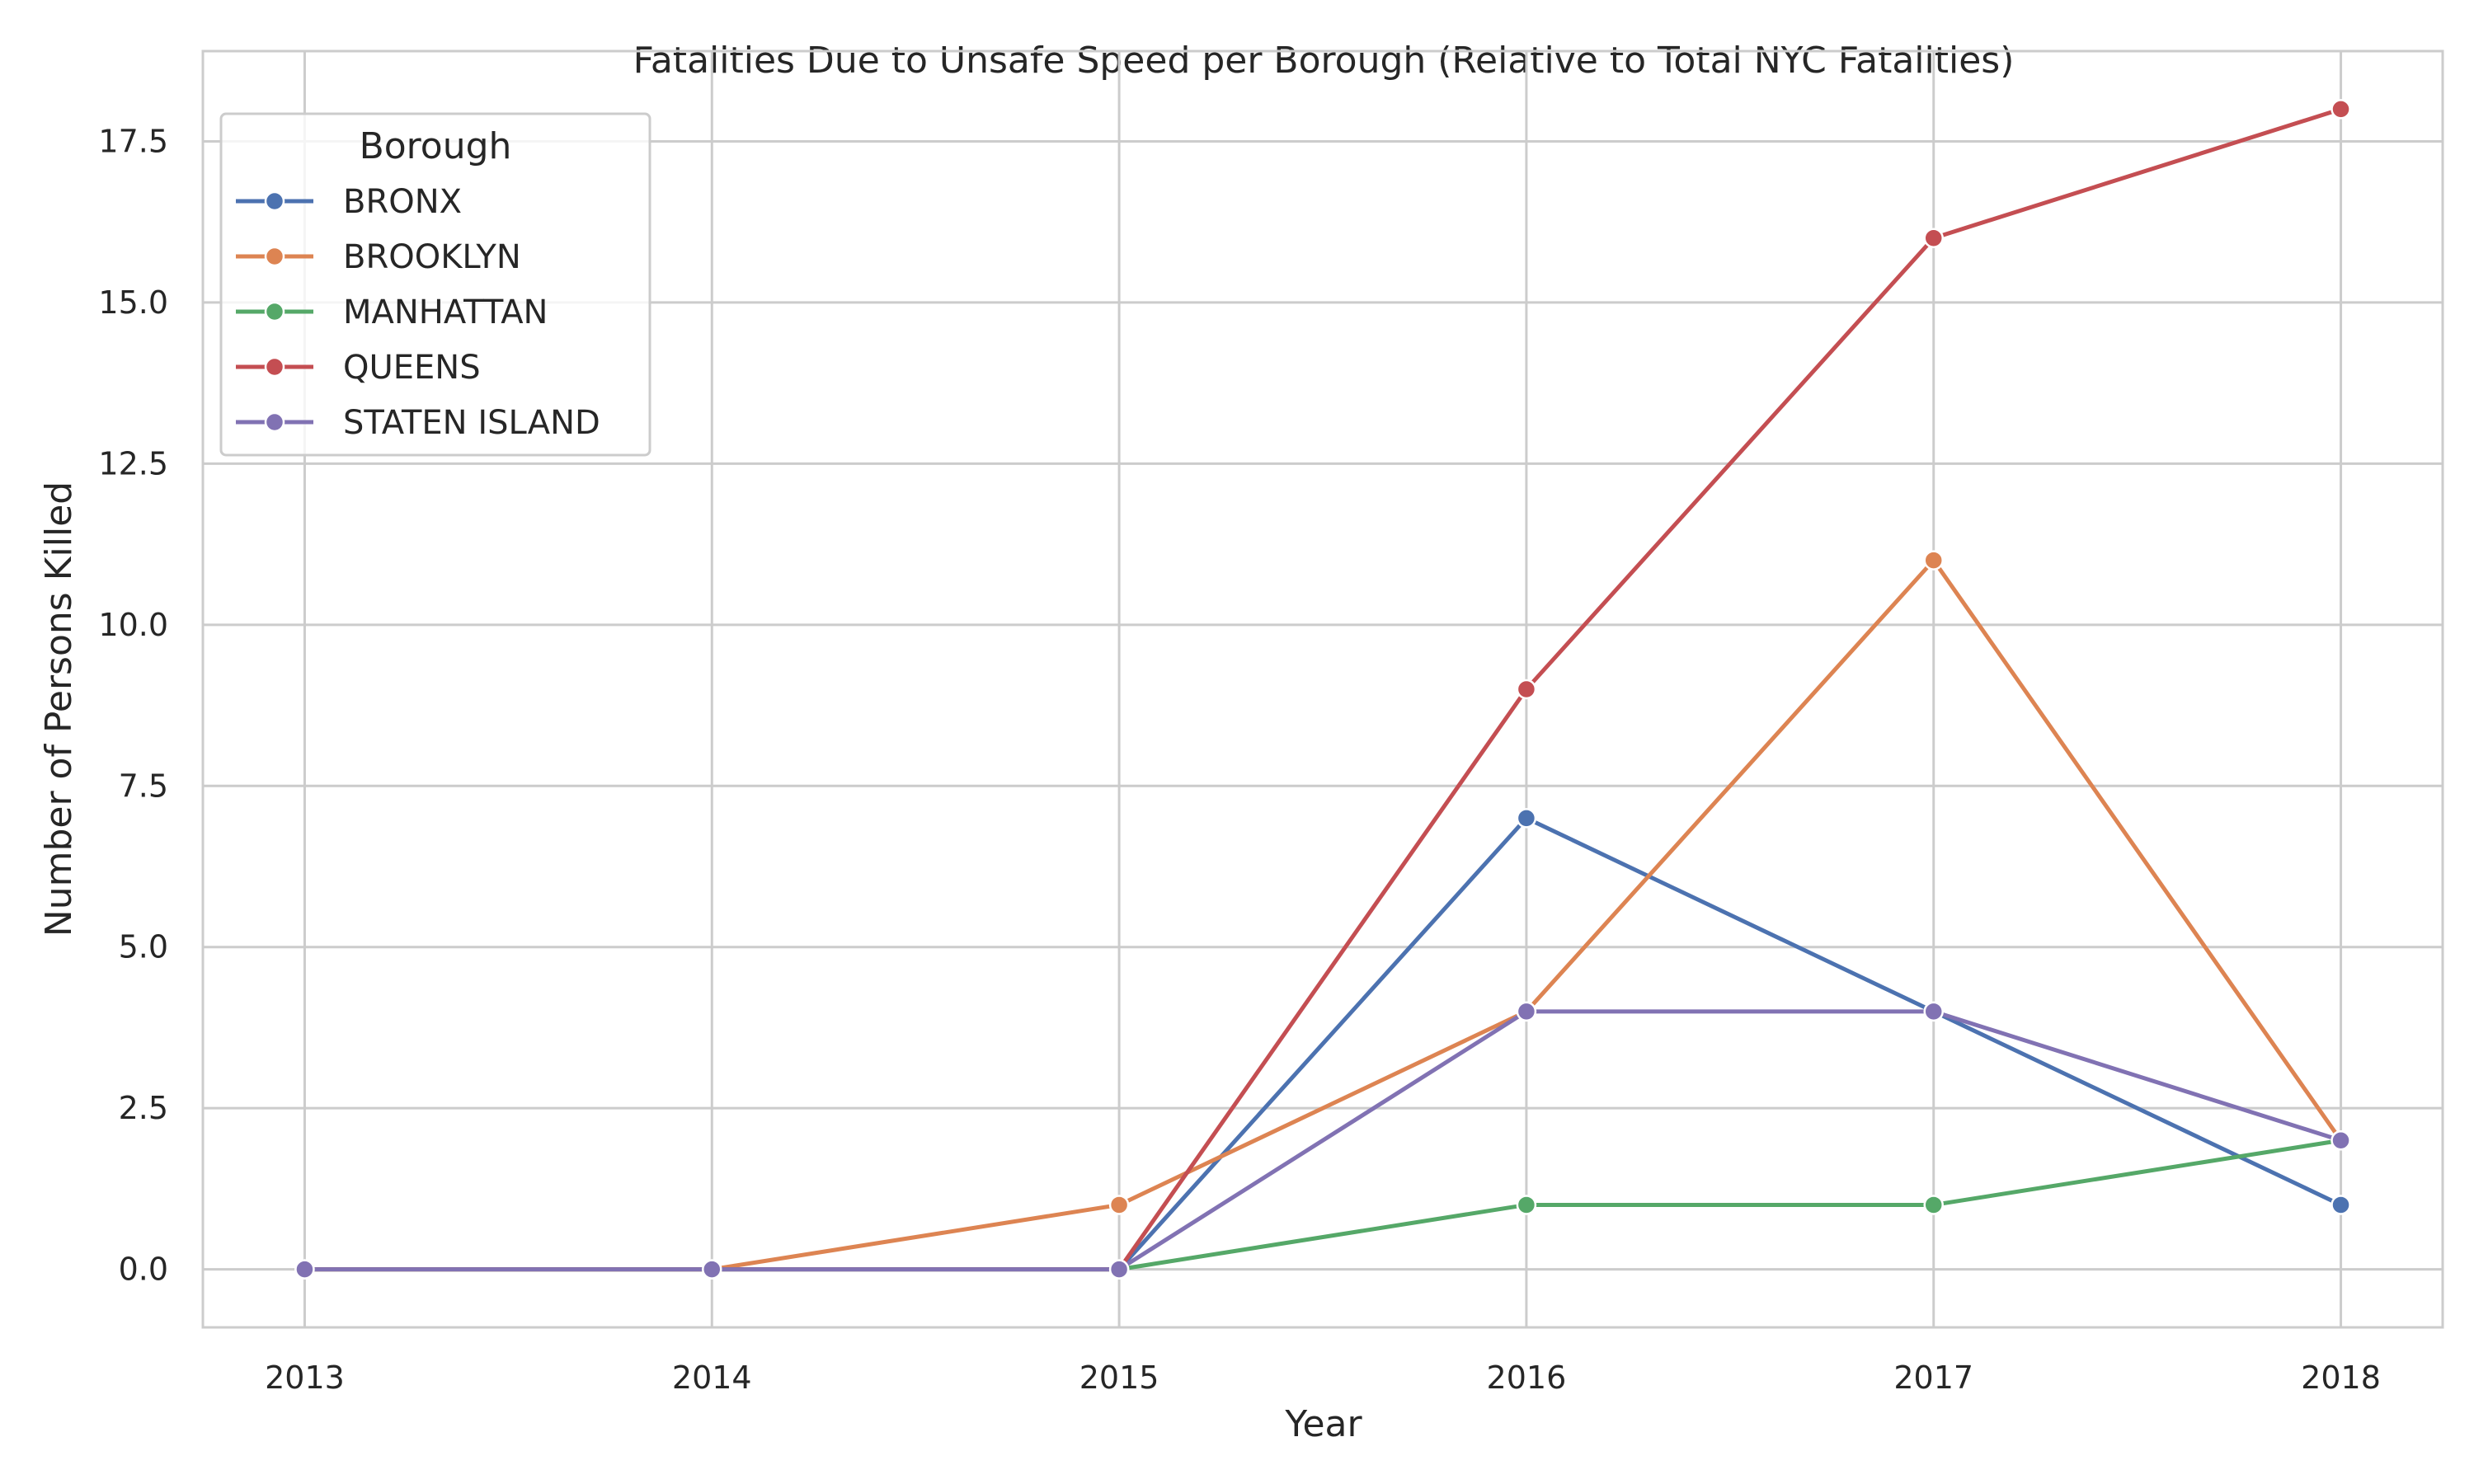 The image size is (2474, 1484). Describe the element at coordinates (2341, 1140) in the screenshot. I see `data-point-staten-island-2018` at that location.